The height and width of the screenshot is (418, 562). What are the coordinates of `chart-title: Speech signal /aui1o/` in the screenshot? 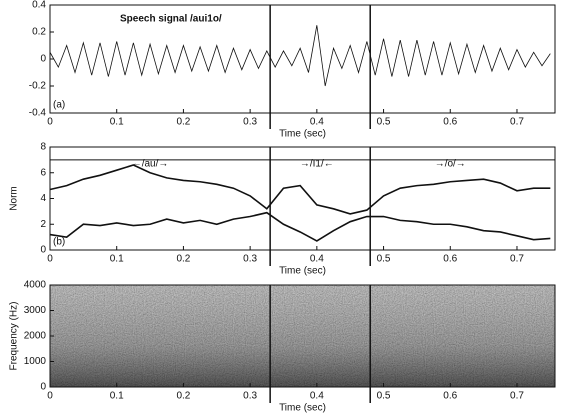 It's located at (171, 19).